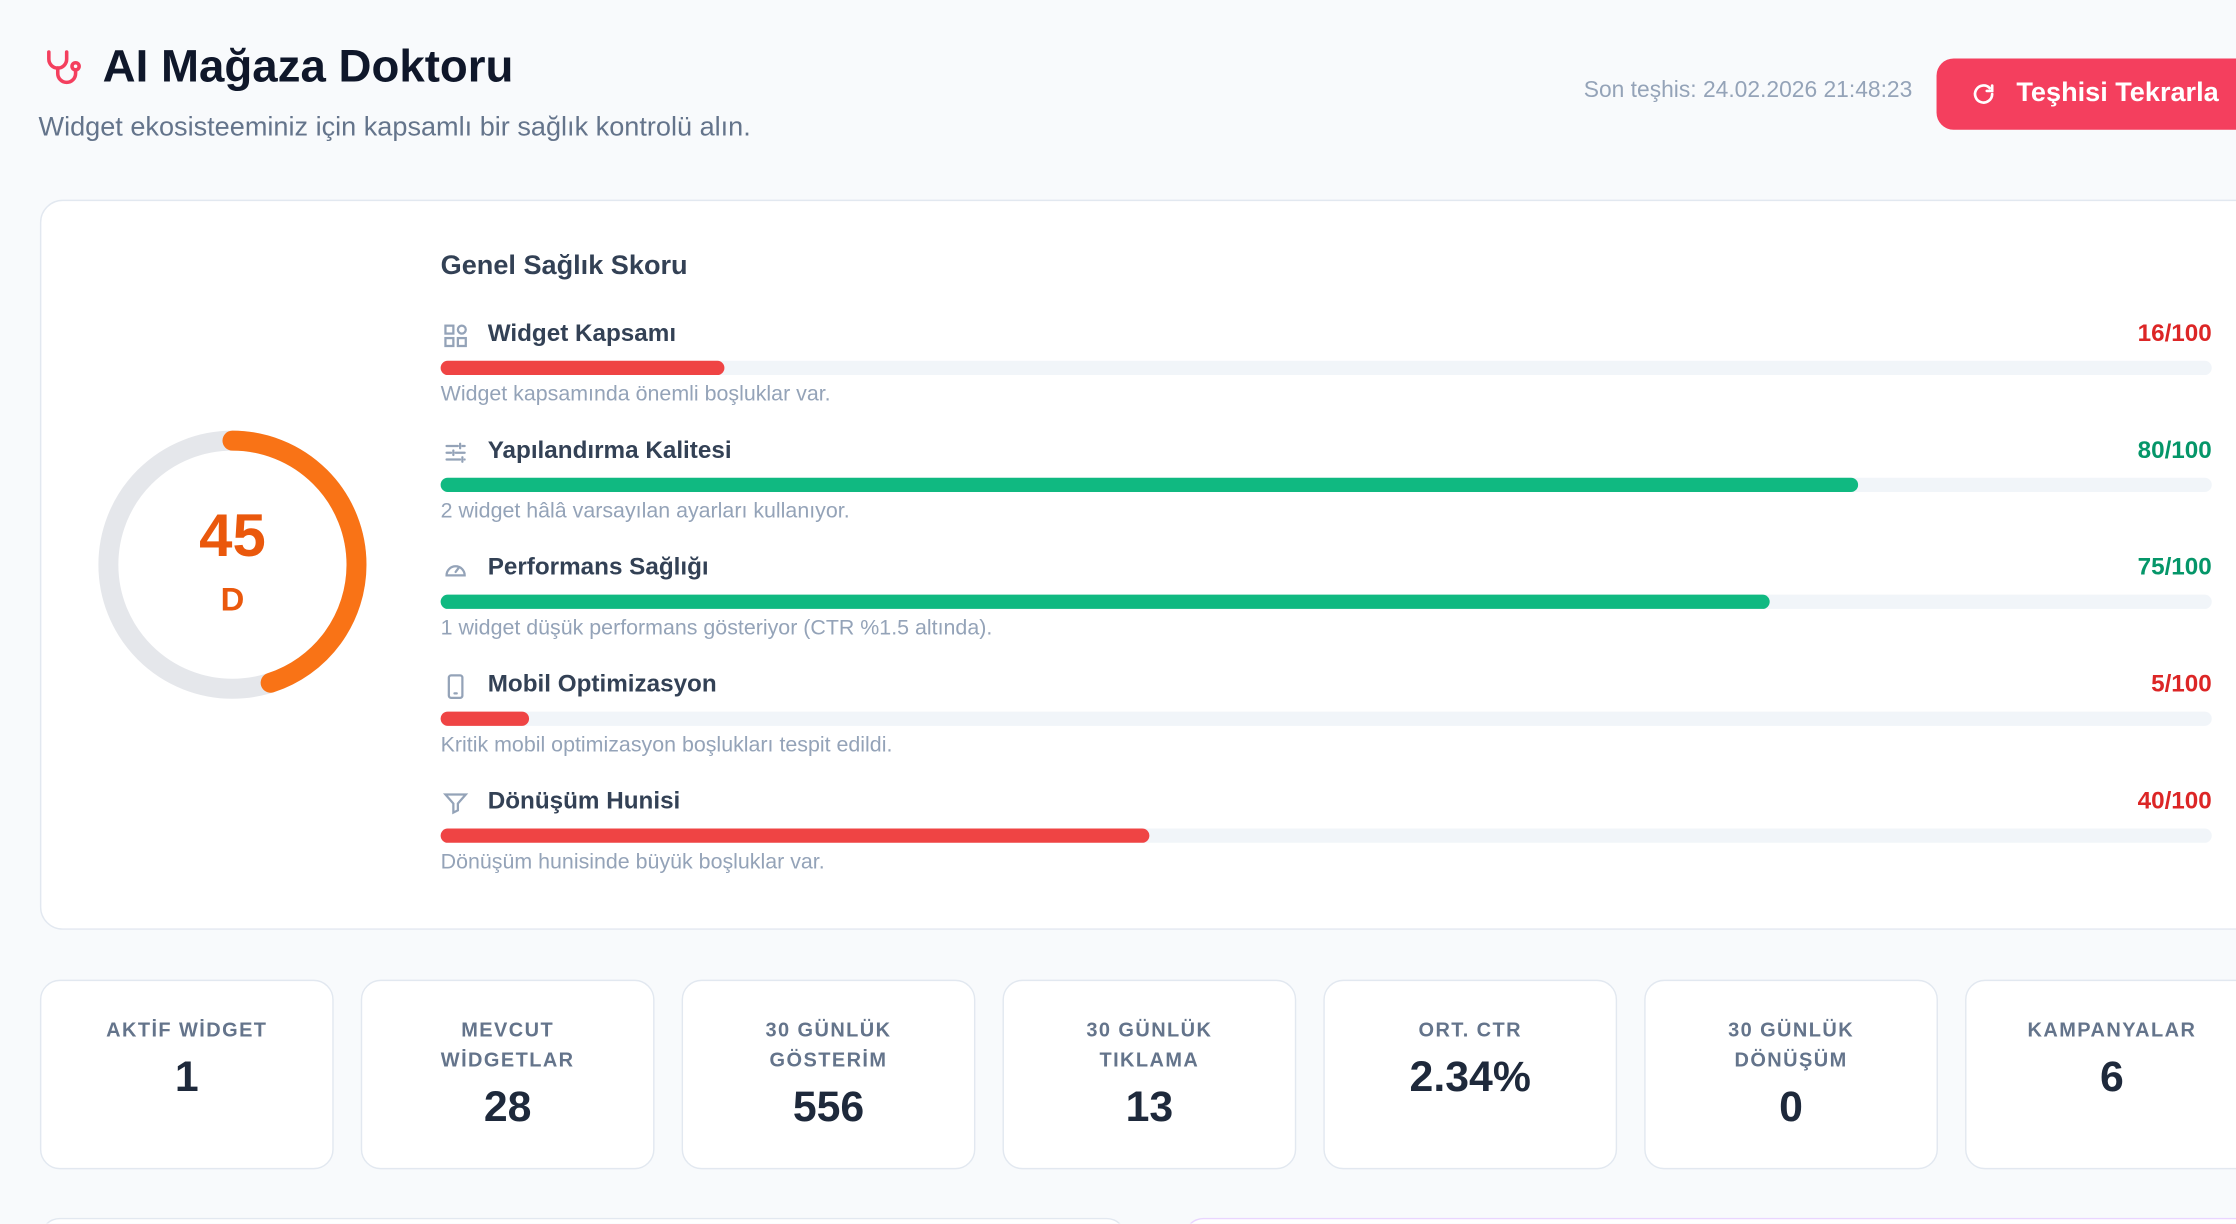 The height and width of the screenshot is (1224, 2236). Describe the element at coordinates (2117, 93) in the screenshot. I see `button-label: Teşhisi Tekrarla` at that location.